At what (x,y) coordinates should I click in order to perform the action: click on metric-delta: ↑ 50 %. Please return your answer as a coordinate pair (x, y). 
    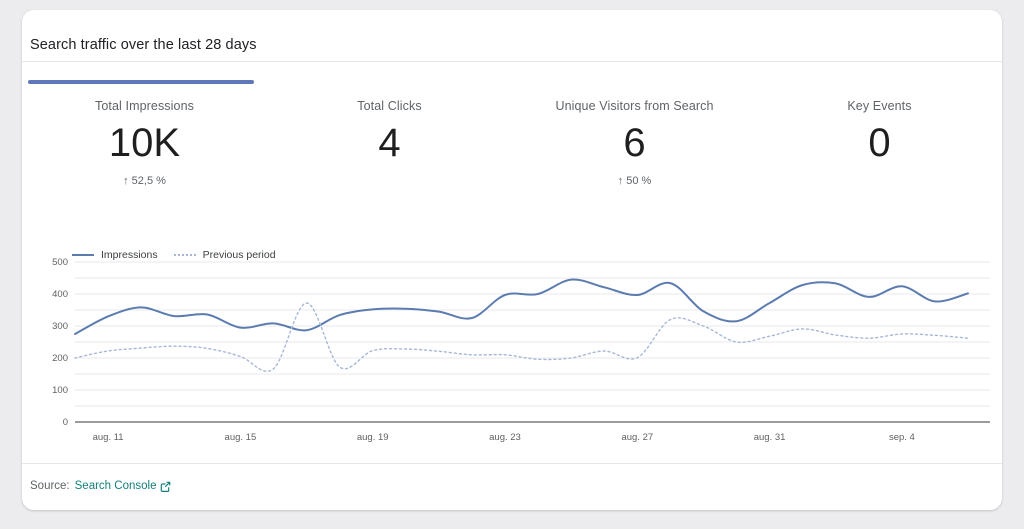
    Looking at the image, I should click on (634, 181).